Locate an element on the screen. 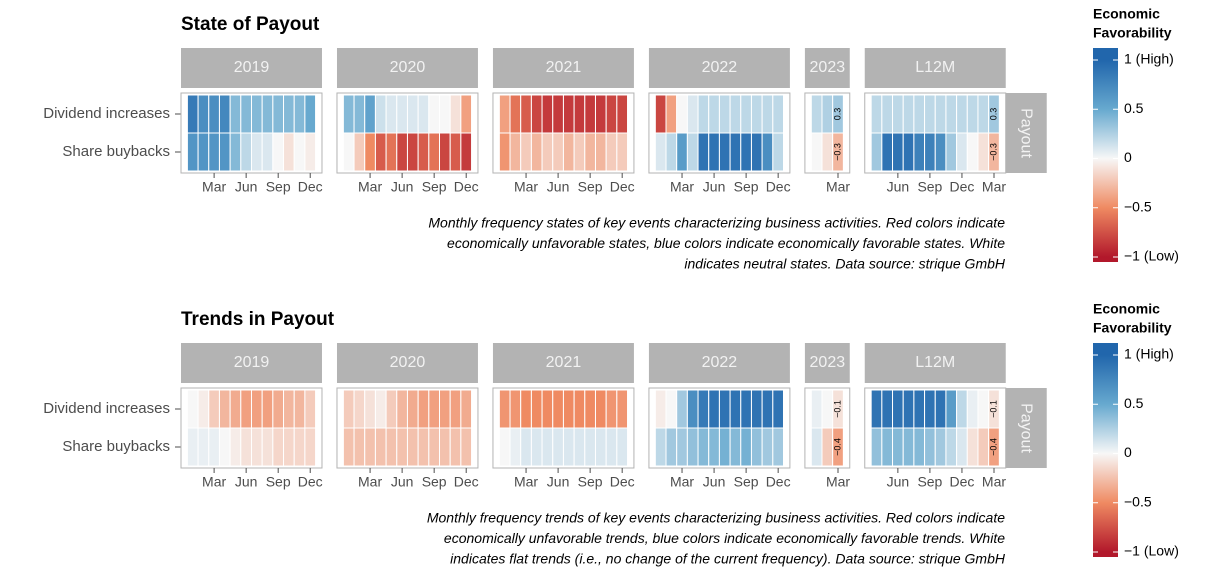 This screenshot has height=567, width=1214. row-strip is located at coordinates (1026, 428).